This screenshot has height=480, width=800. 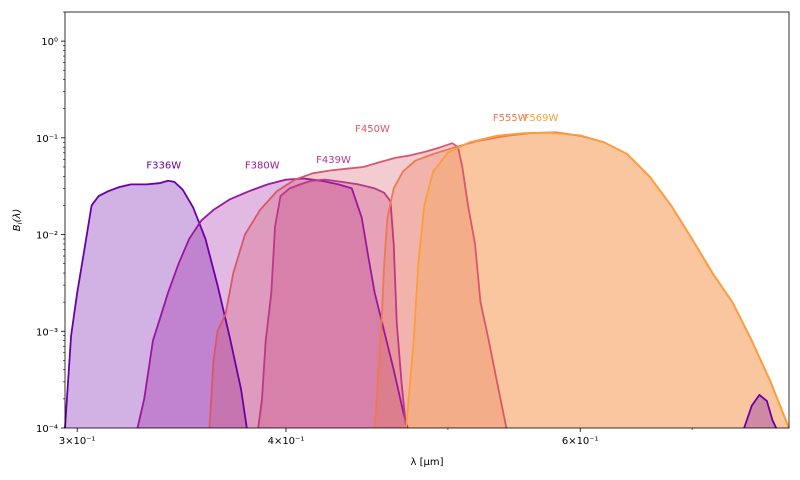 What do you see at coordinates (541, 118) in the screenshot?
I see `series-label-f569w: F569W` at bounding box center [541, 118].